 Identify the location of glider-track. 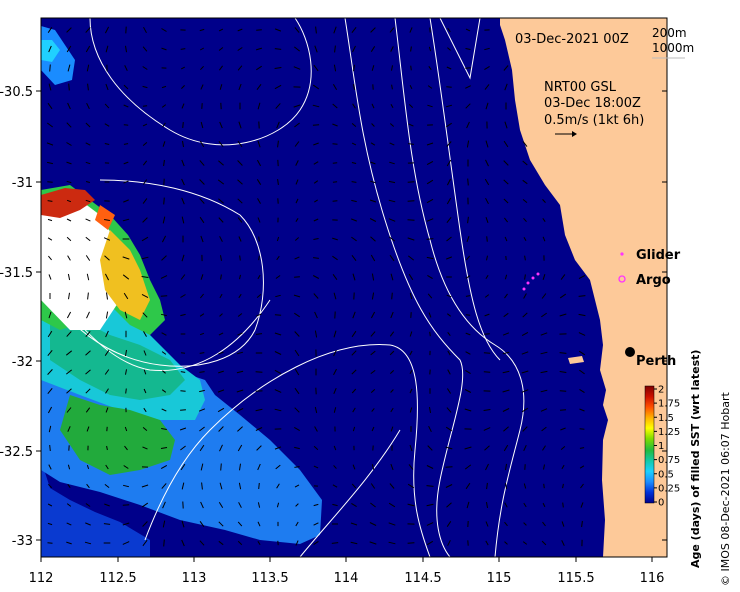
(531, 281).